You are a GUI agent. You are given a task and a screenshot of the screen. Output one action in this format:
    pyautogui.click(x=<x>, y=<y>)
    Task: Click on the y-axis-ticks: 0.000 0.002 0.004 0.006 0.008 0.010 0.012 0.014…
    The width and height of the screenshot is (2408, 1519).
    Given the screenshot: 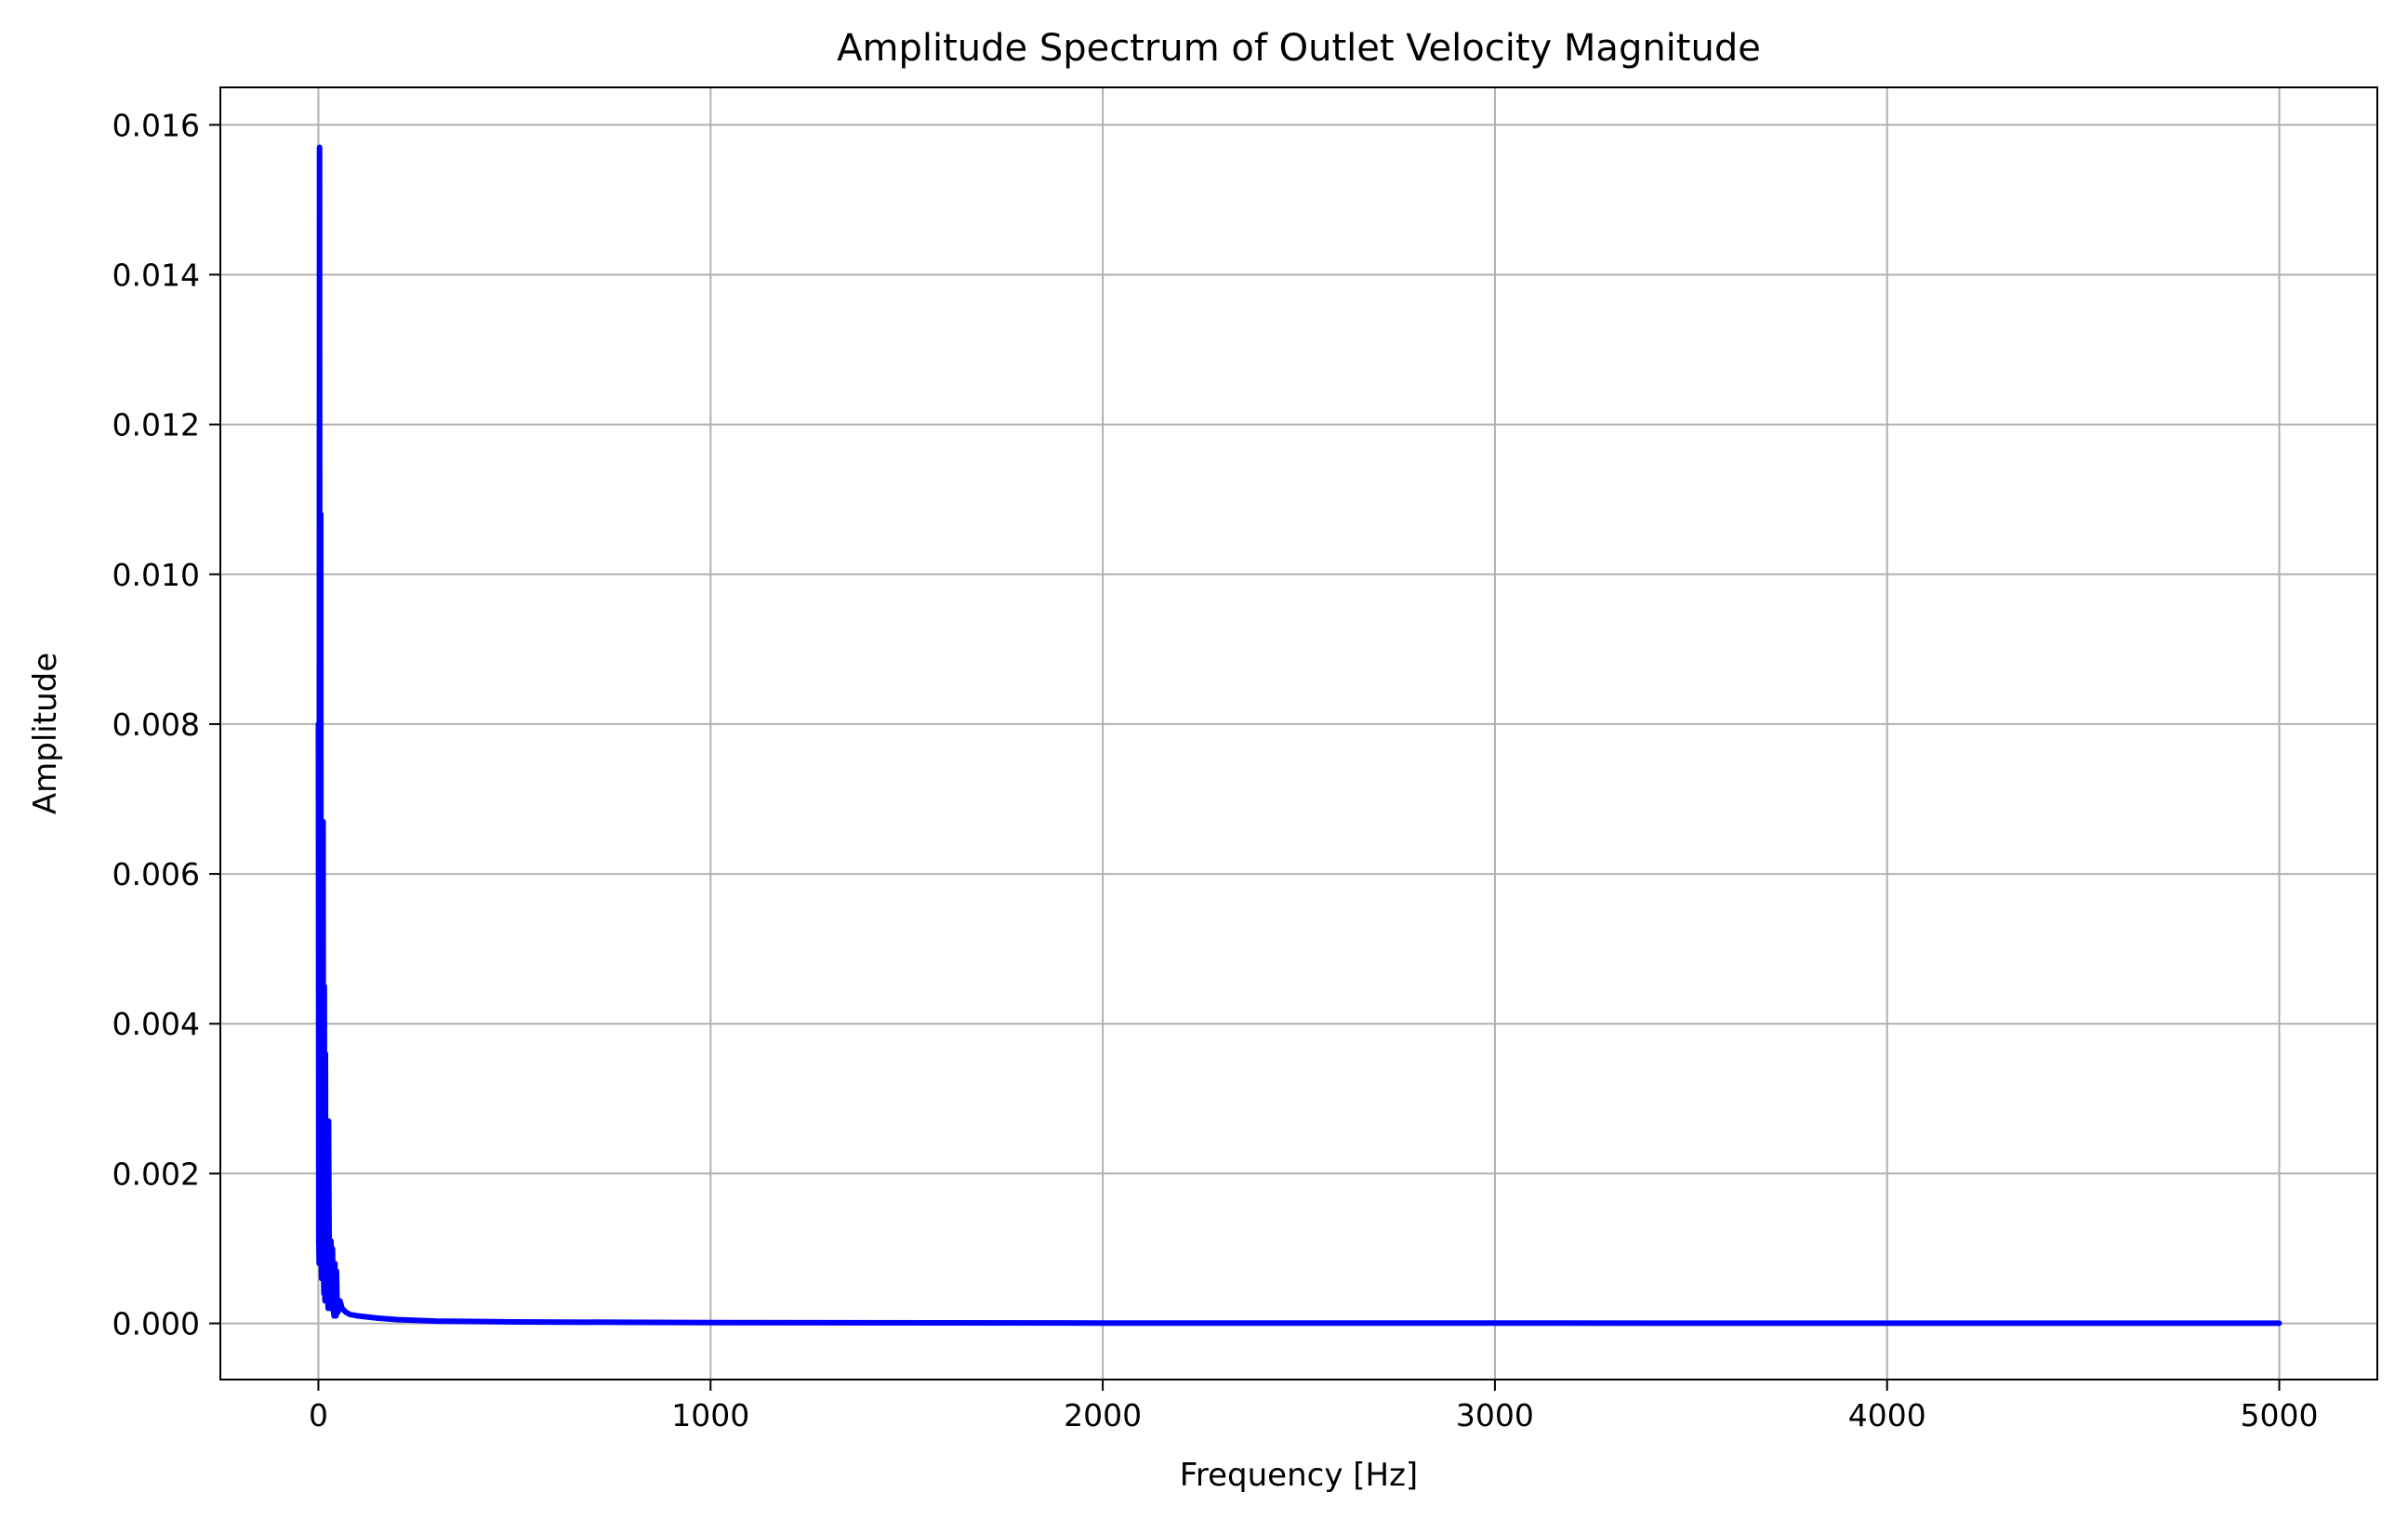 What is the action you would take?
    pyautogui.click(x=166, y=724)
    